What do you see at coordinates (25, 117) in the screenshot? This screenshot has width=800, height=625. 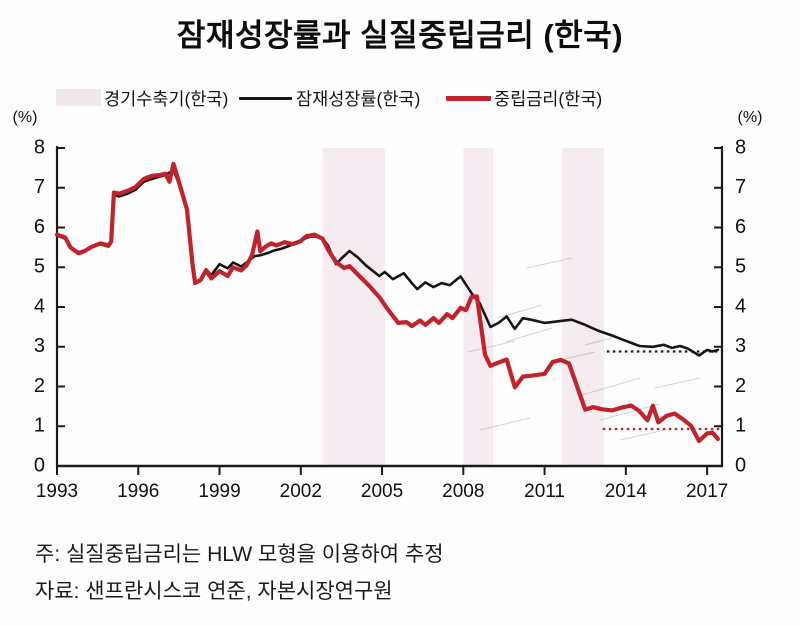 I see `axis-unit-left: (%)` at bounding box center [25, 117].